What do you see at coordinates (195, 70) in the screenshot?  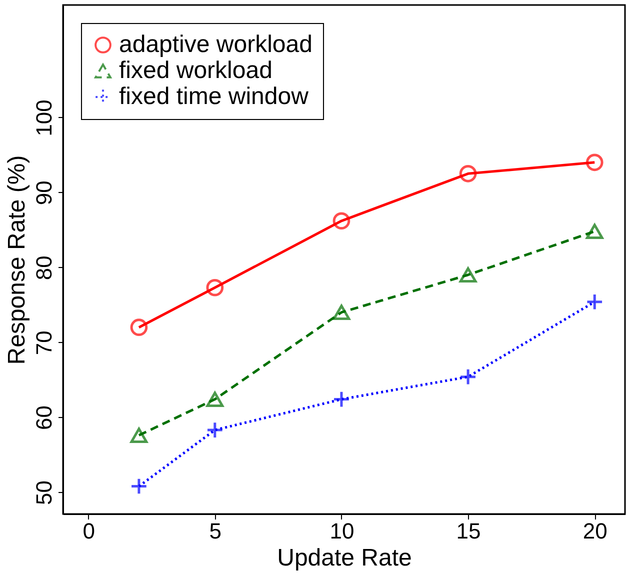 I see `legend-label: fixed workload` at bounding box center [195, 70].